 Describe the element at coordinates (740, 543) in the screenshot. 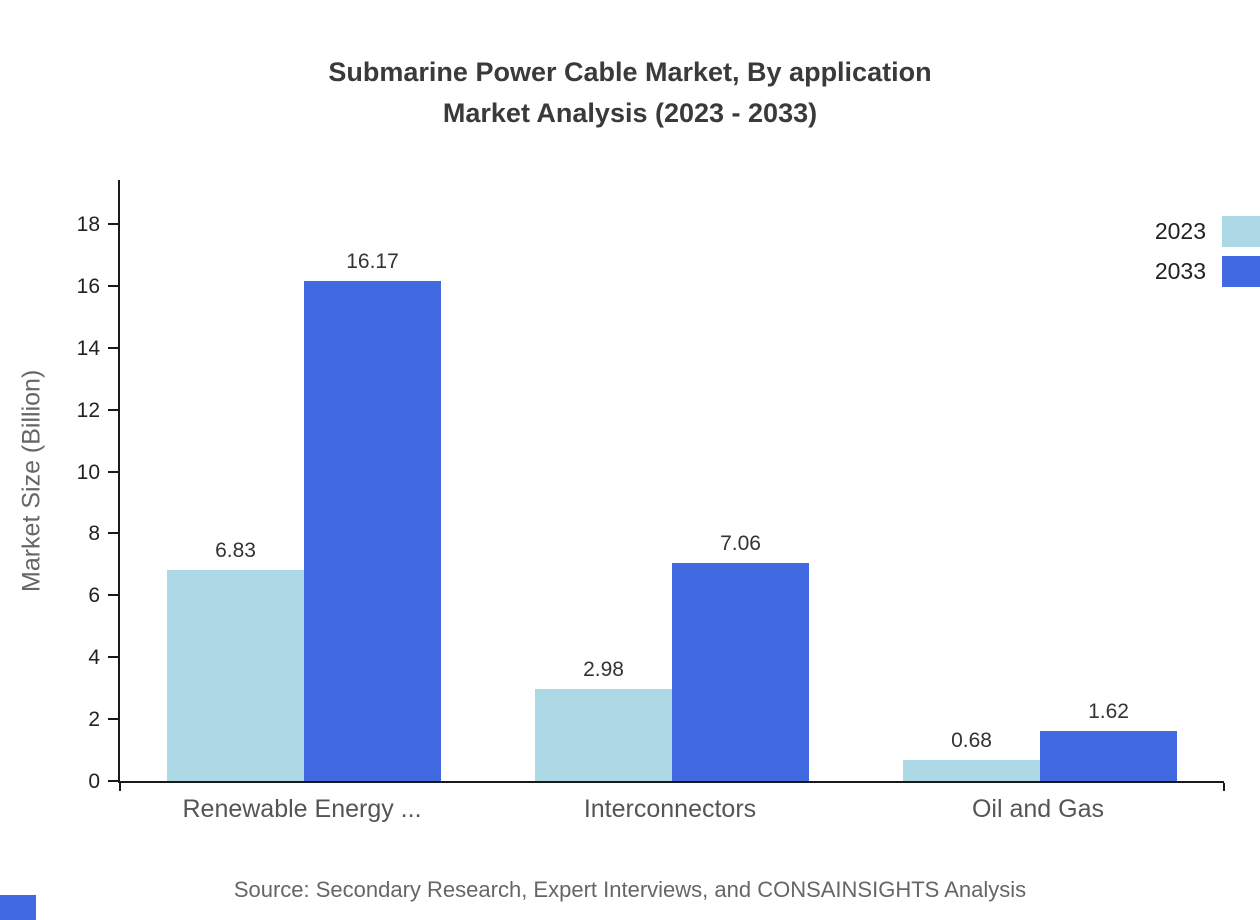

I see `bar-value-label: 7.06` at that location.